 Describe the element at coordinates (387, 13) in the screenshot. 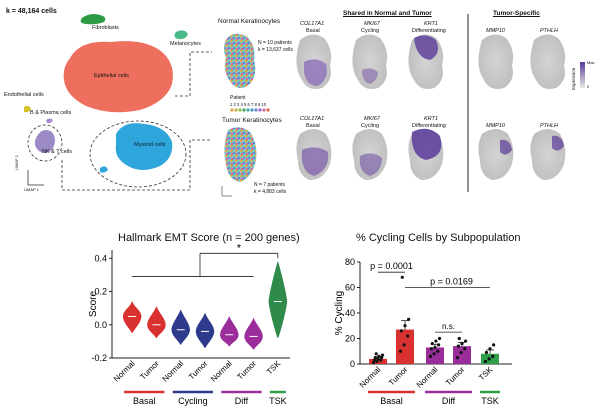

I see `shared-header: Shared in Normal and Tumor` at that location.